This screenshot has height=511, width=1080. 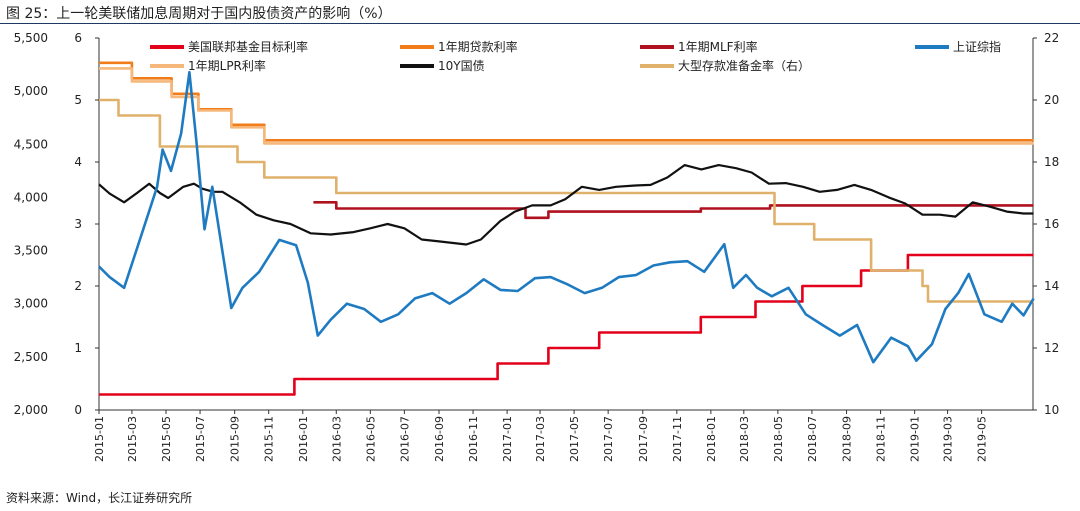 What do you see at coordinates (847, 439) in the screenshot?
I see `x-tick-label: 2018-09` at bounding box center [847, 439].